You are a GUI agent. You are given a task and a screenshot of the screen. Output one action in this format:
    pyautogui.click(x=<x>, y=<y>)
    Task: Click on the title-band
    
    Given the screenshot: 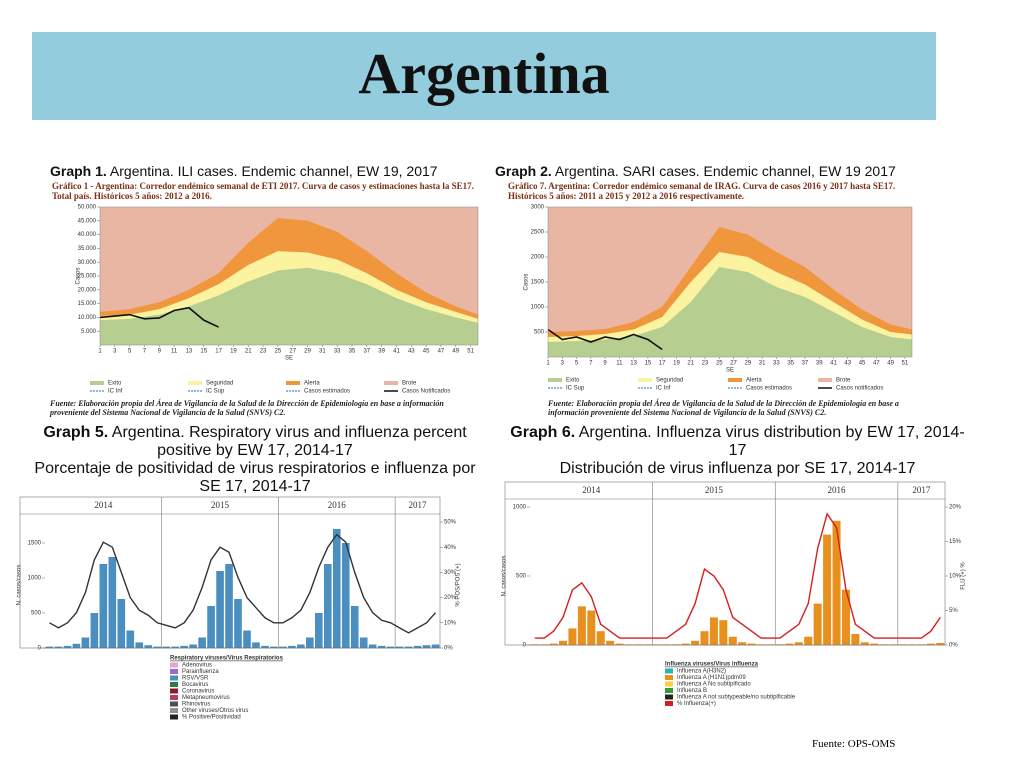 What is the action you would take?
    pyautogui.click(x=484, y=76)
    